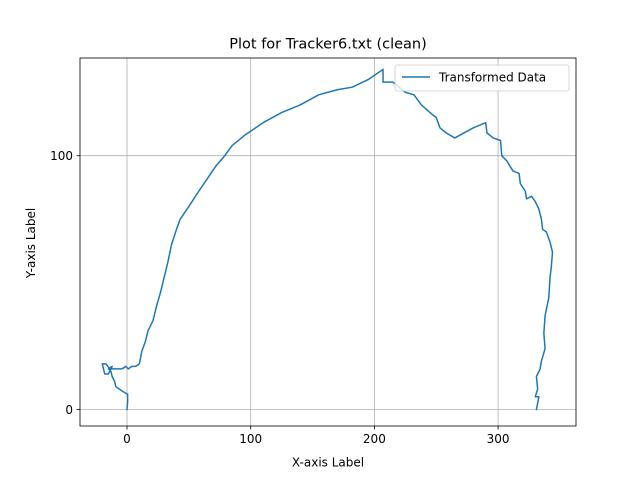 Image resolution: width=640 pixels, height=480 pixels. I want to click on y-tick-label: 100, so click(61, 156).